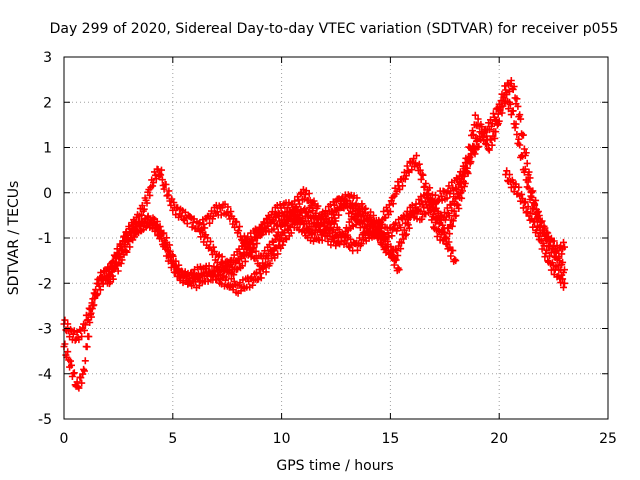  Describe the element at coordinates (47, 149) in the screenshot. I see `y-tick-label: 1` at that location.